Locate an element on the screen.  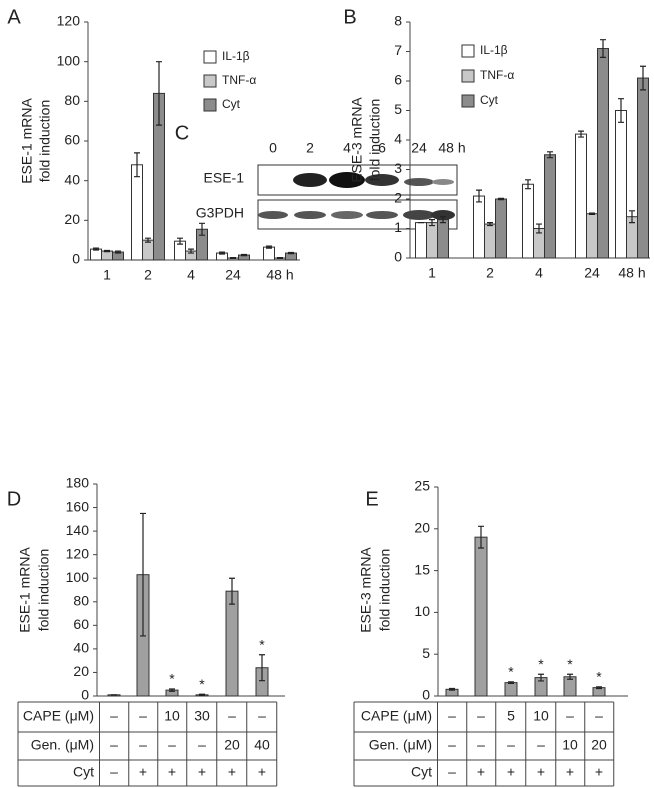
y-tick-label: 5 is located at coordinates (398, 109).